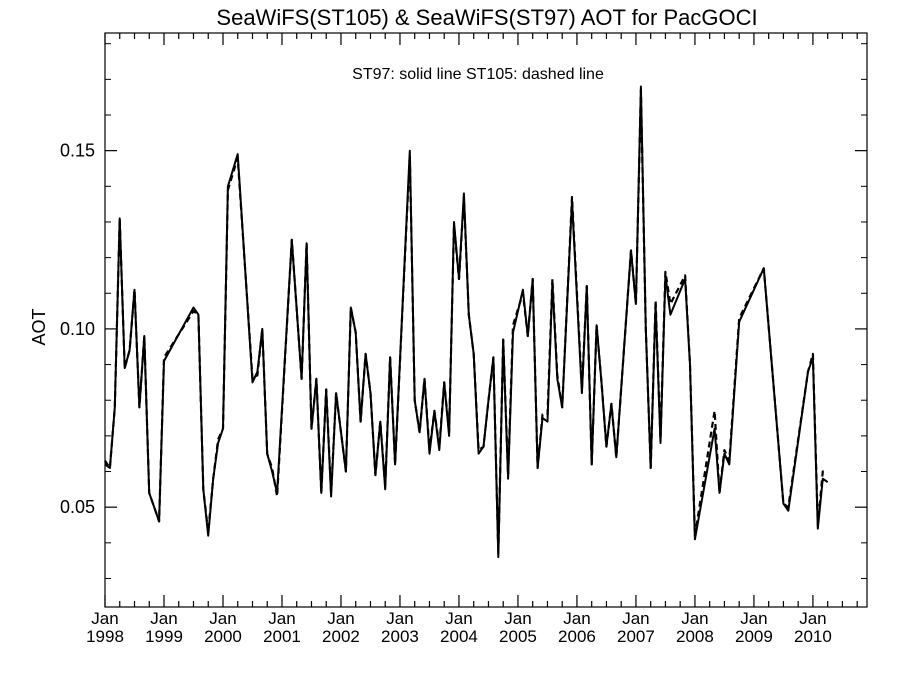 The height and width of the screenshot is (675, 900). What do you see at coordinates (754, 636) in the screenshot?
I see `x-tick-label-year: 2009` at bounding box center [754, 636].